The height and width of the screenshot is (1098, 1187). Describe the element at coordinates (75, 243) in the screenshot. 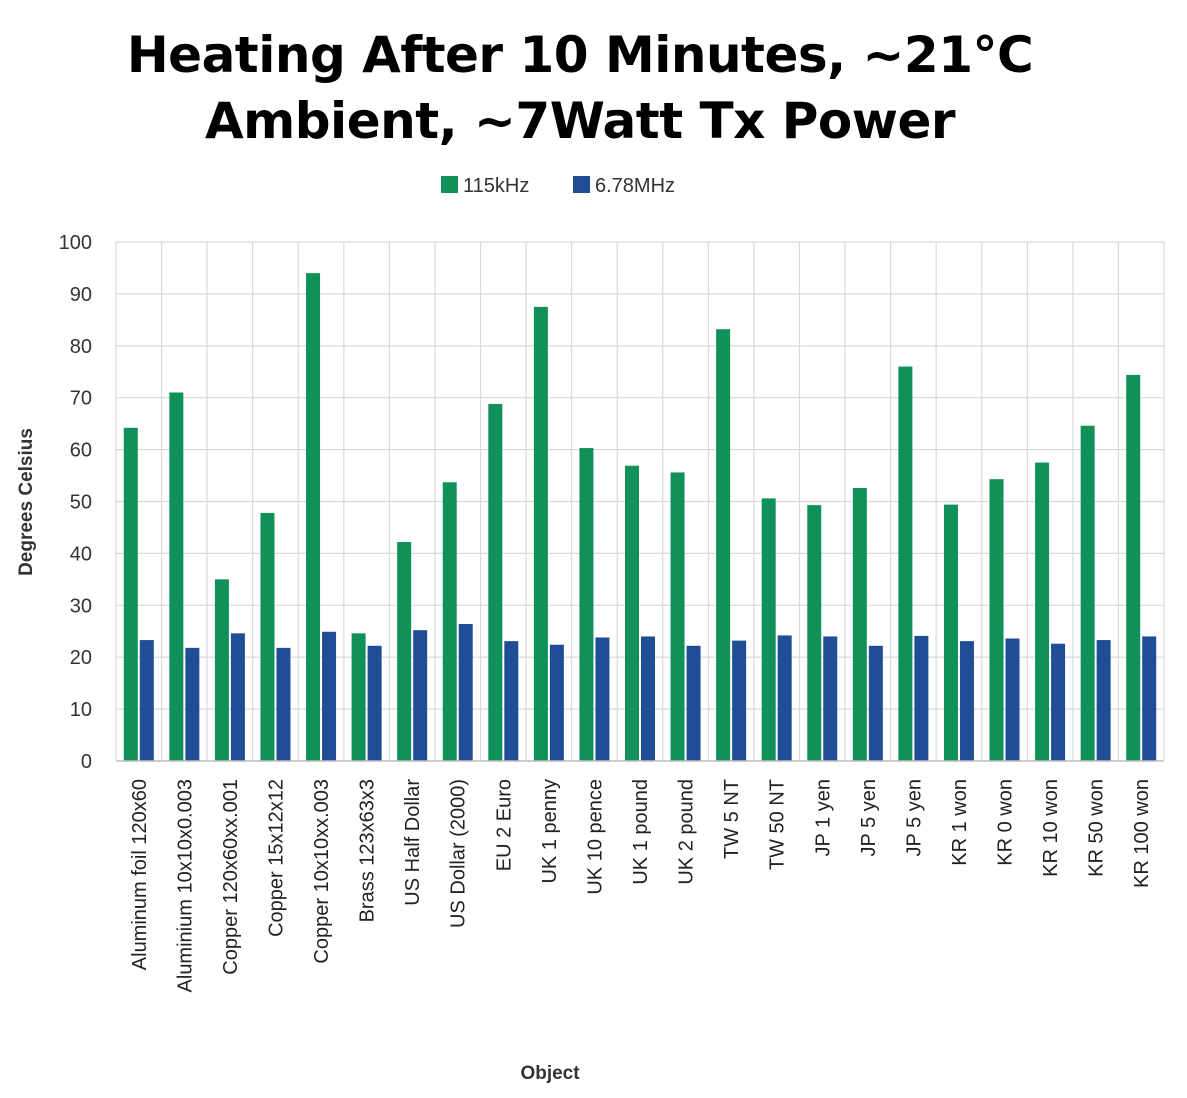

I see `y-tick-label: 100` at that location.